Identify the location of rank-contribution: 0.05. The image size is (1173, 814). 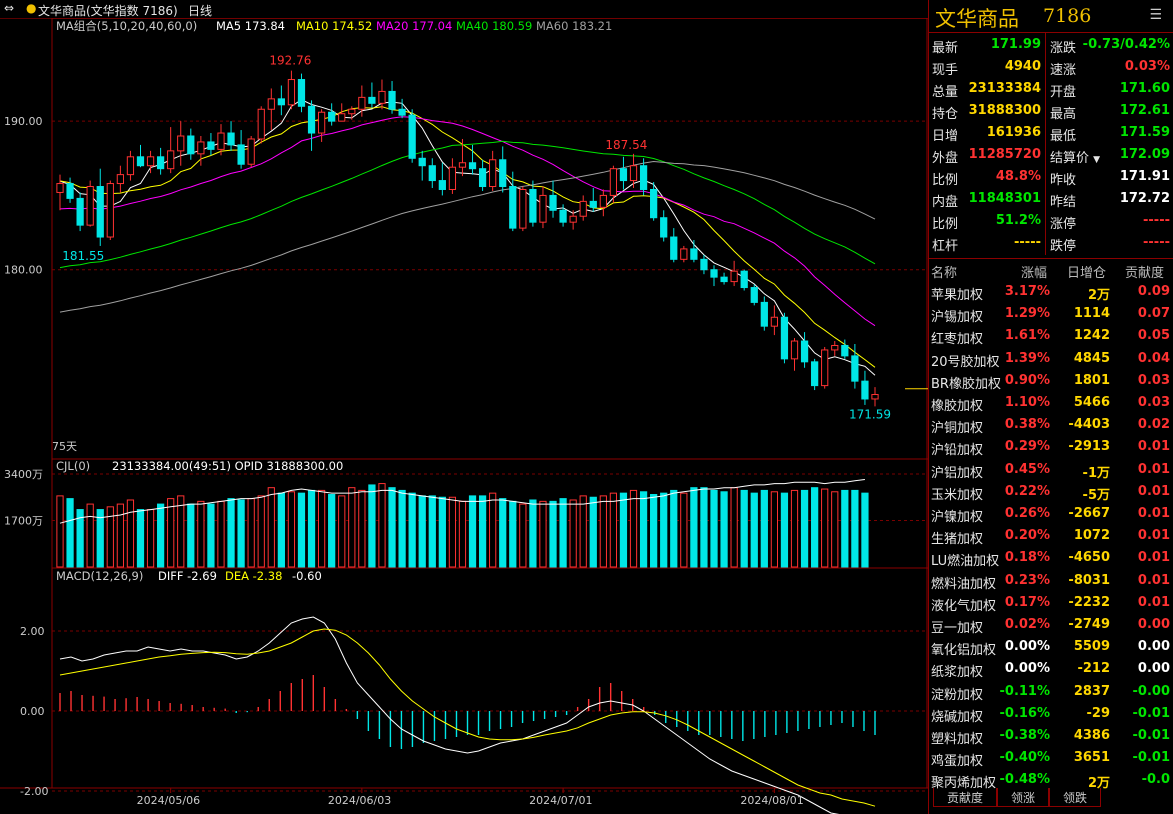
(1153, 336).